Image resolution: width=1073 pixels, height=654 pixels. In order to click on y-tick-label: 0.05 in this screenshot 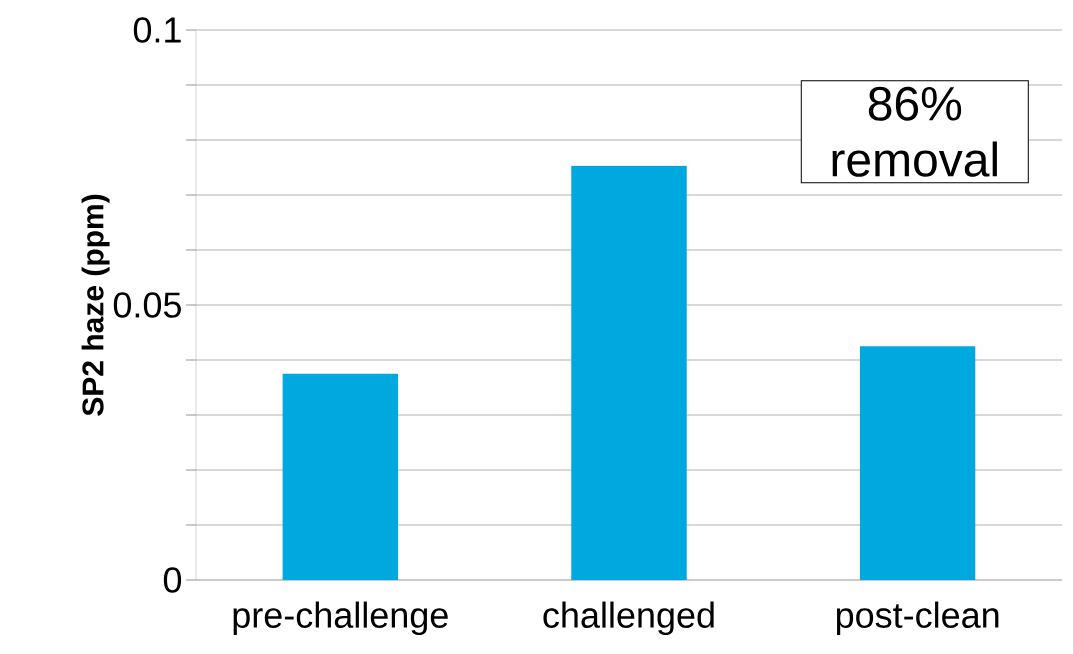, I will do `click(147, 305)`.